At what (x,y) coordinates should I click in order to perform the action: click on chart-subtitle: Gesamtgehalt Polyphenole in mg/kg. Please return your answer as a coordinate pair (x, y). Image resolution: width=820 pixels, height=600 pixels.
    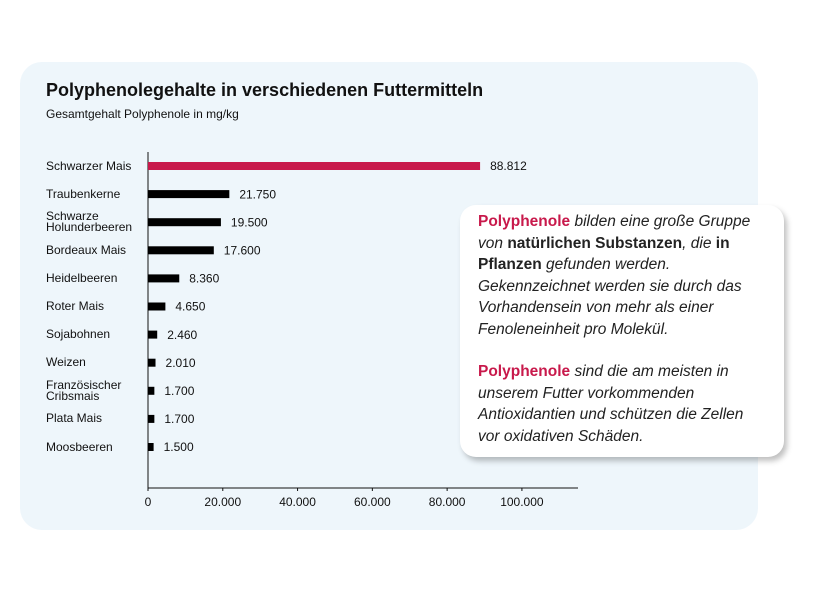
    Looking at the image, I should click on (142, 114).